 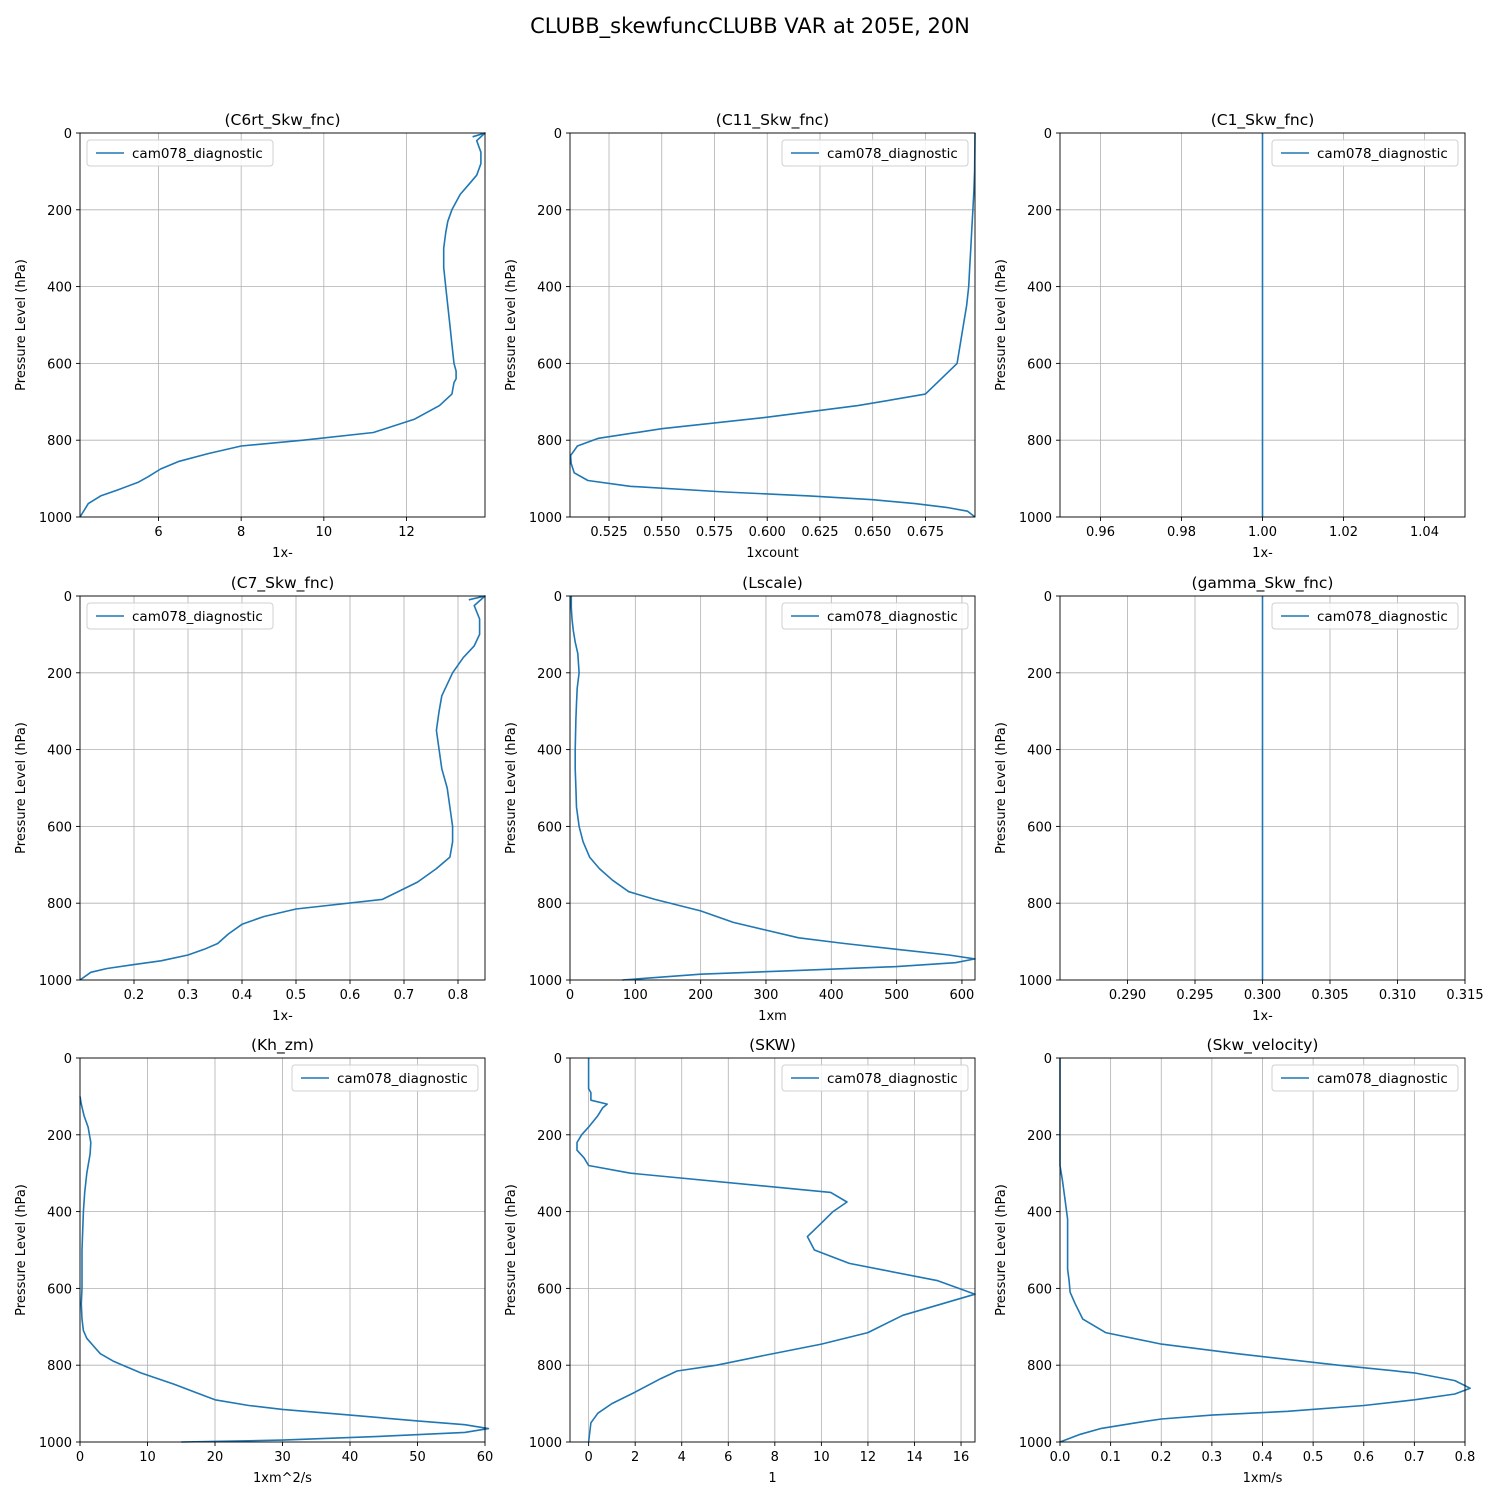 I want to click on x-tick-label: 30, so click(x=282, y=1457).